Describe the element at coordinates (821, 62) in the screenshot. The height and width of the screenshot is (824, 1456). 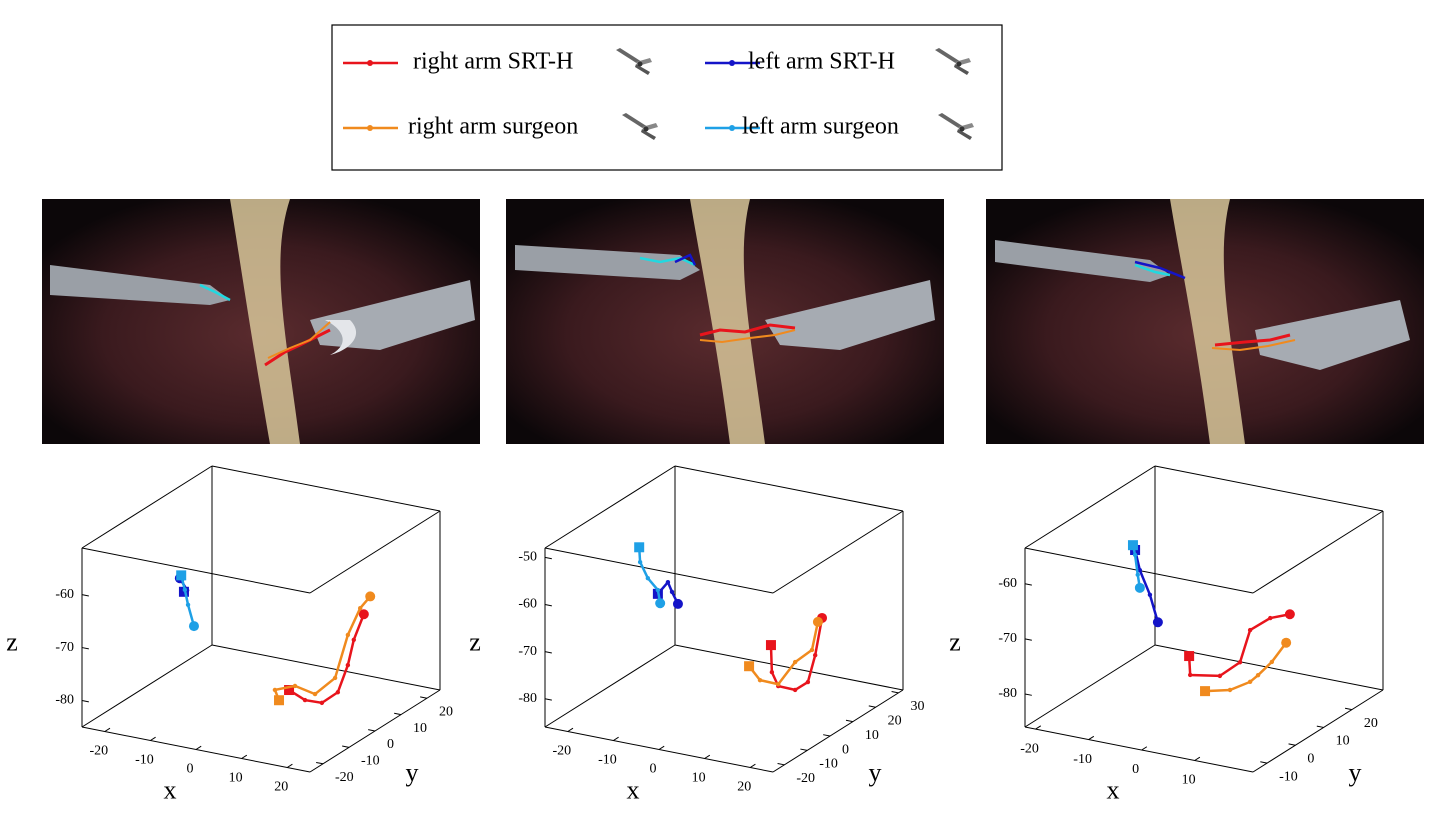
I see `legend-label: left arm SRT-H` at that location.